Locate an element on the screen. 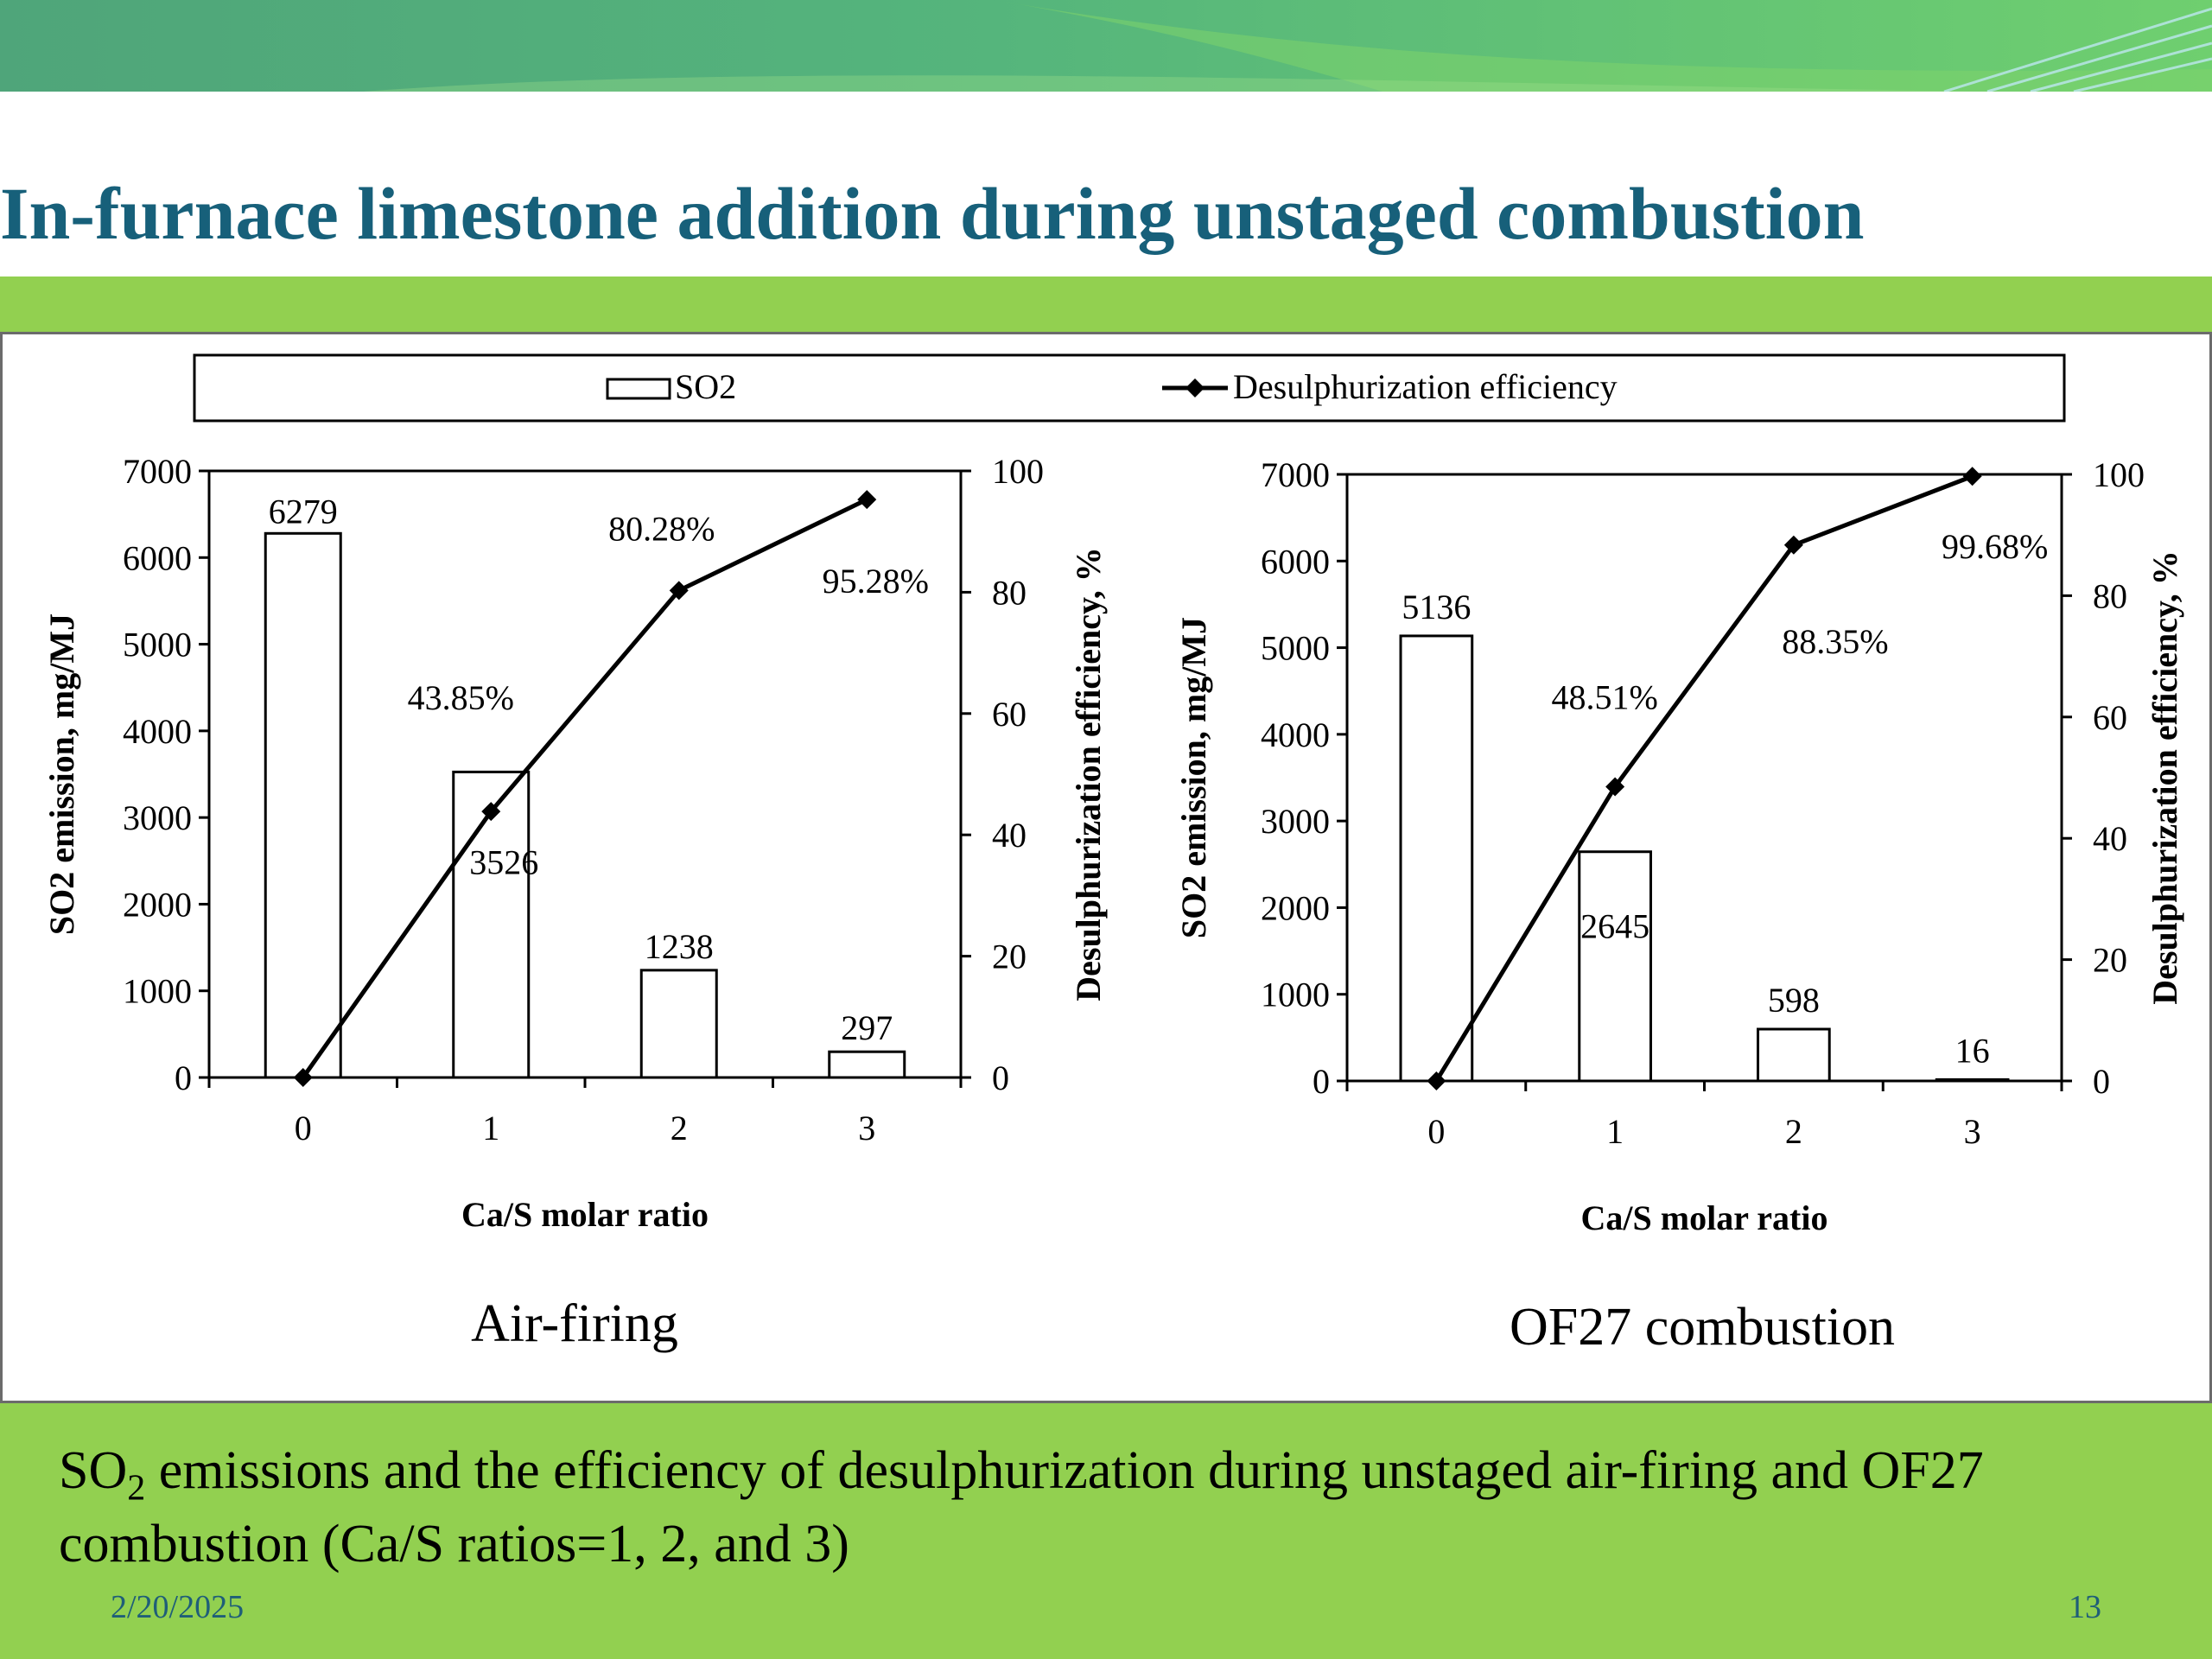 This screenshot has height=1659, width=2212. caption-subscript: 2 is located at coordinates (136, 1488).